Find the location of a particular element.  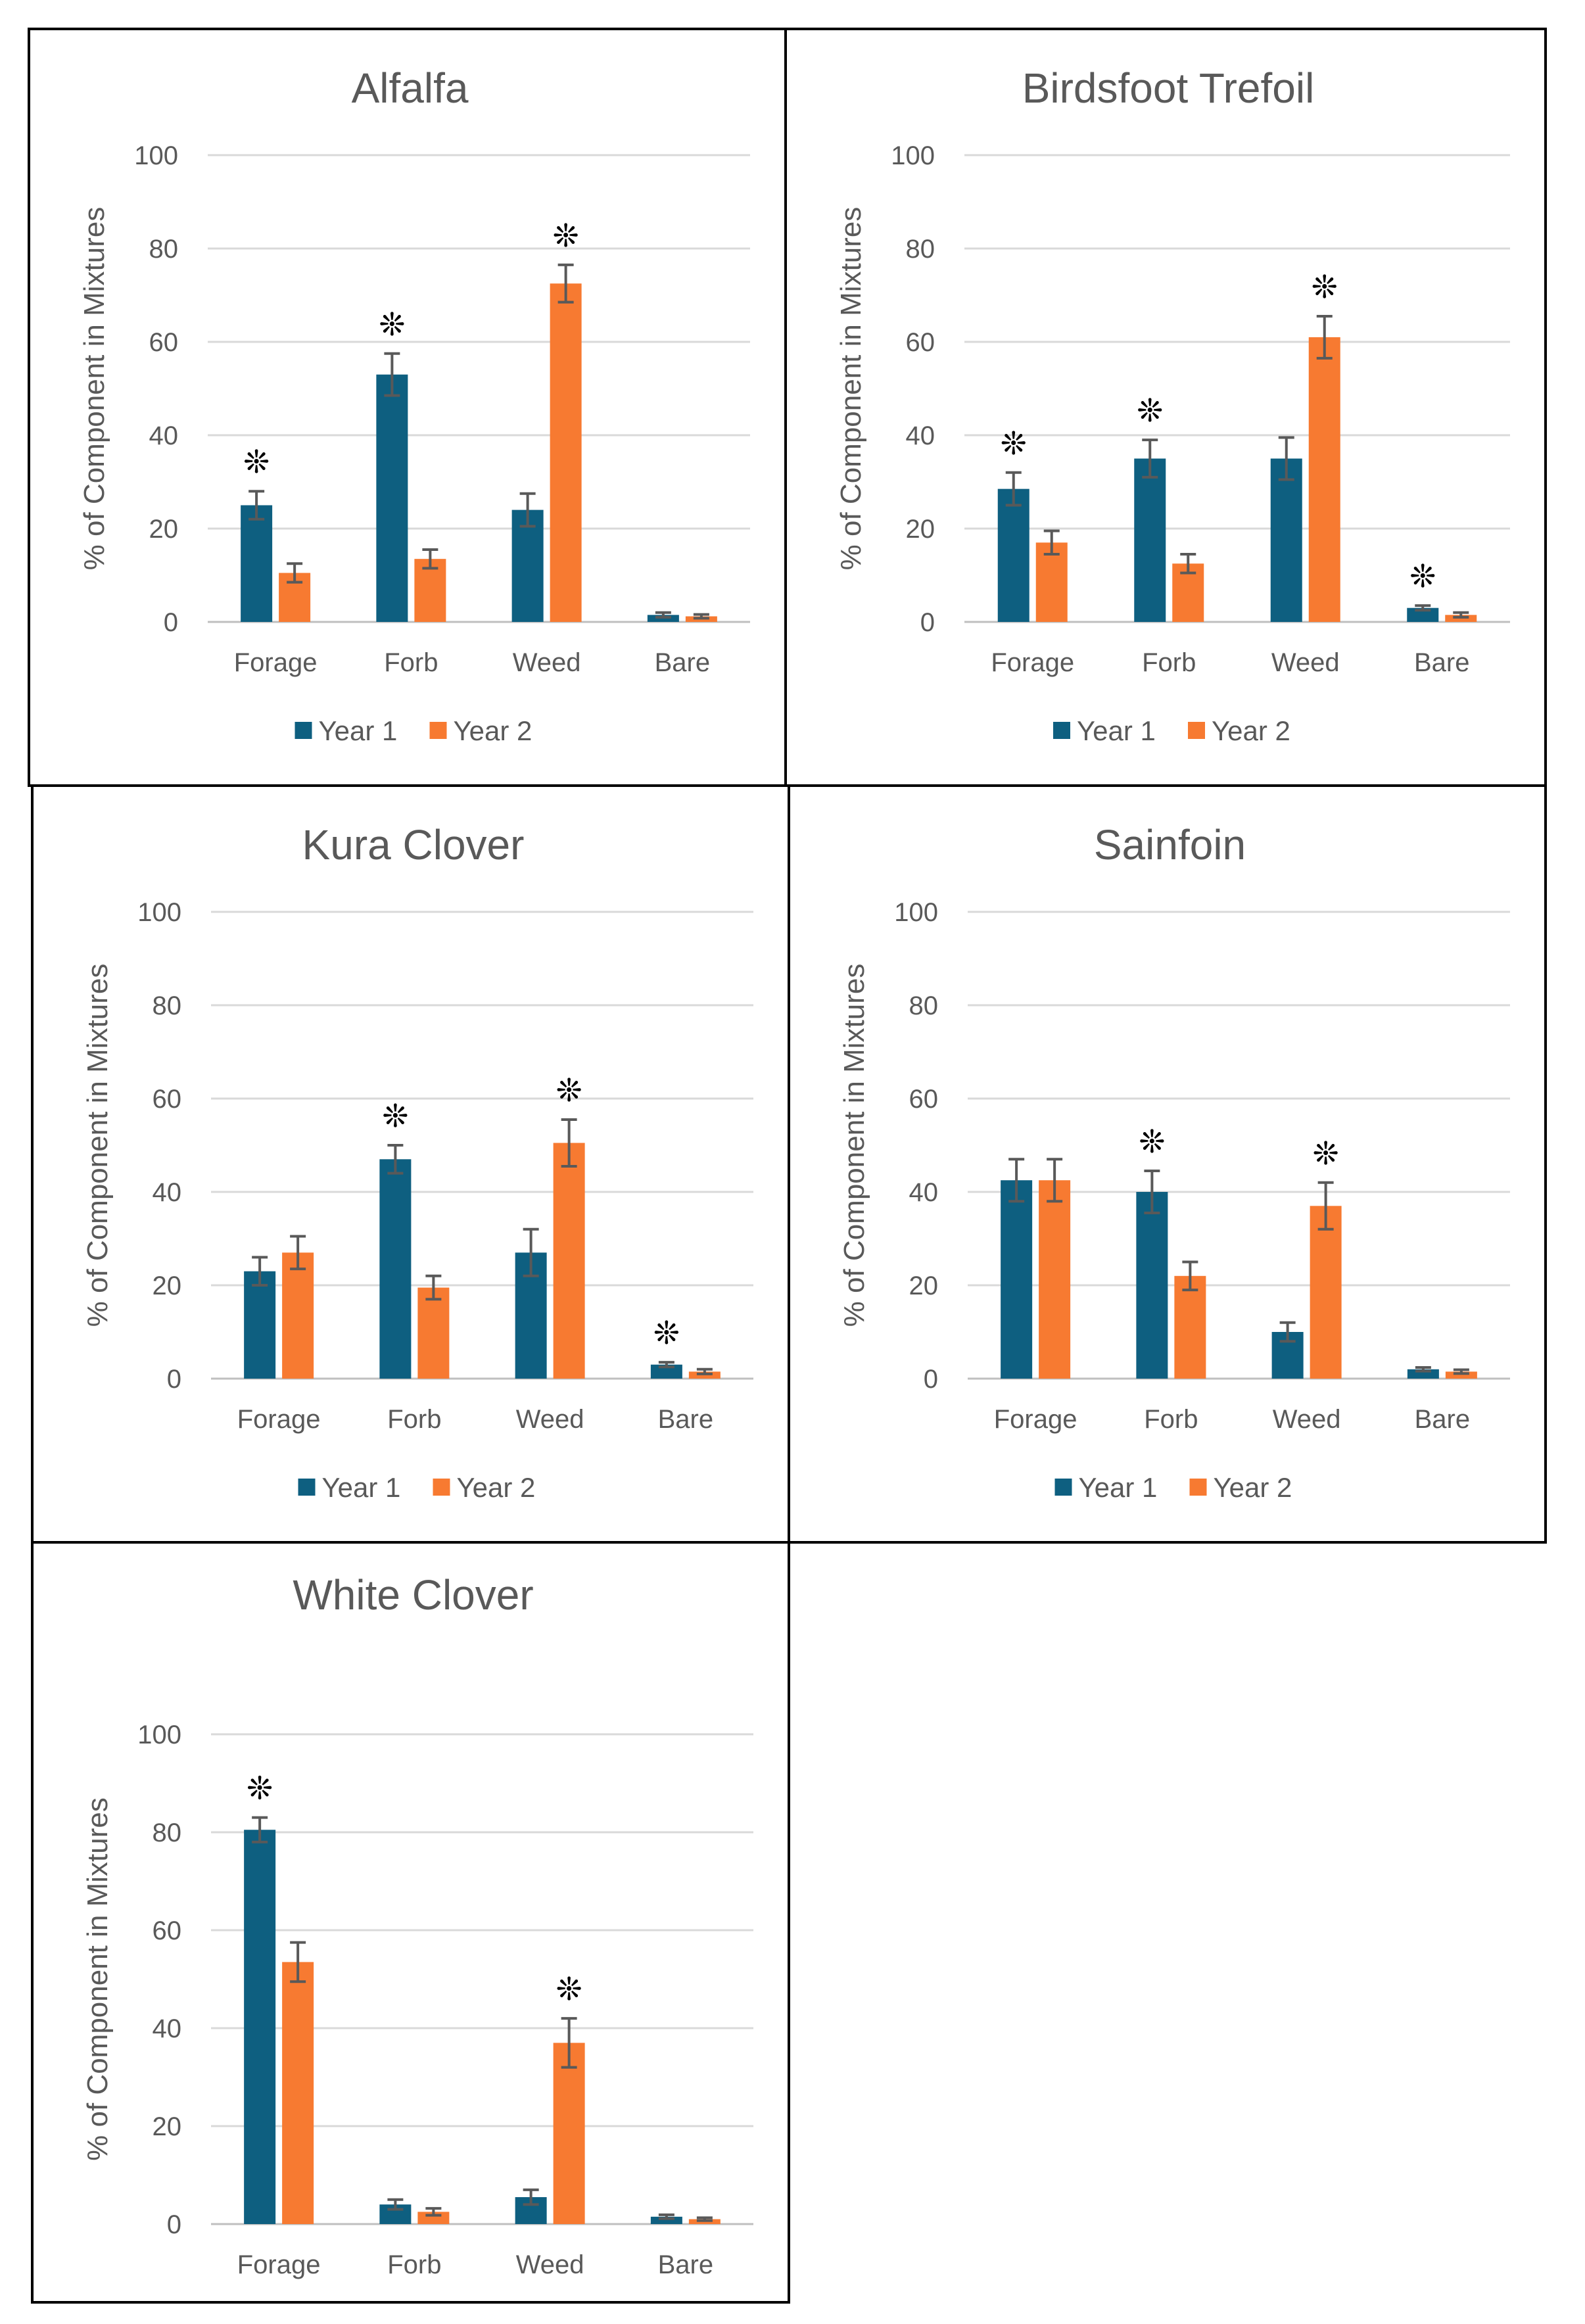

chart3-y-tick-80: 80 is located at coordinates (924, 1006).